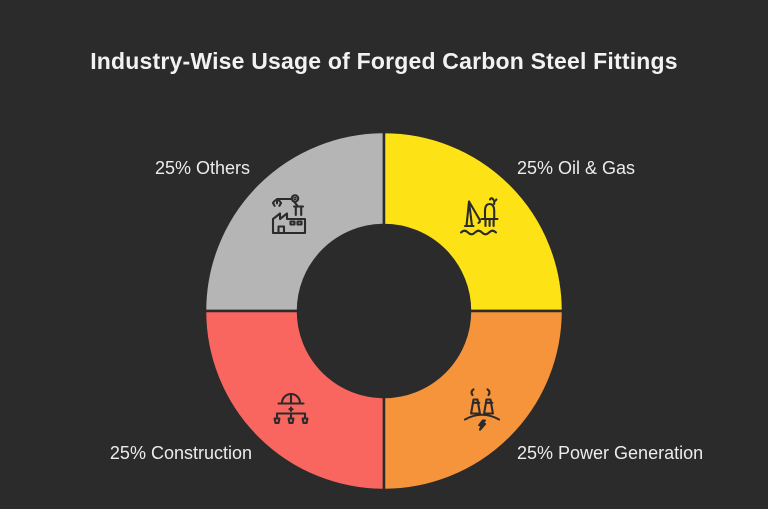  What do you see at coordinates (480, 216) in the screenshot?
I see `oil-rig-icon` at bounding box center [480, 216].